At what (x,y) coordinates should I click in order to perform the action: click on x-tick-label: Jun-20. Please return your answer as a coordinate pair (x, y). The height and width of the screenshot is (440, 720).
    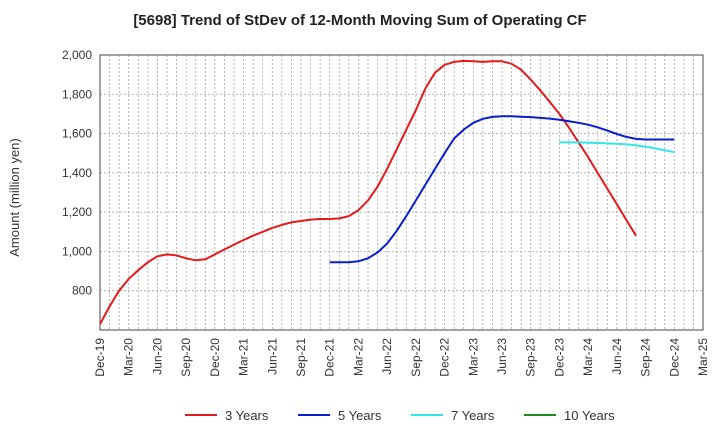
    Looking at the image, I should click on (157, 356).